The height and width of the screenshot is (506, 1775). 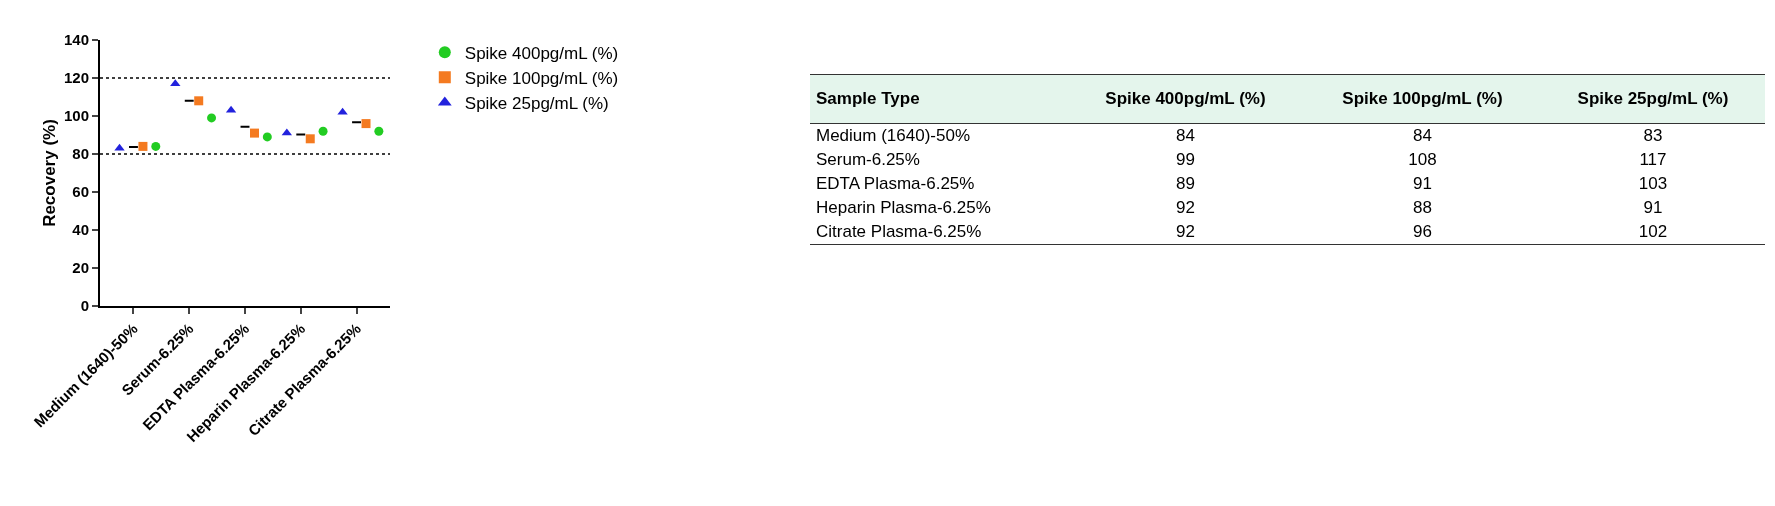 What do you see at coordinates (76, 78) in the screenshot?
I see `y-tick-label: 120` at bounding box center [76, 78].